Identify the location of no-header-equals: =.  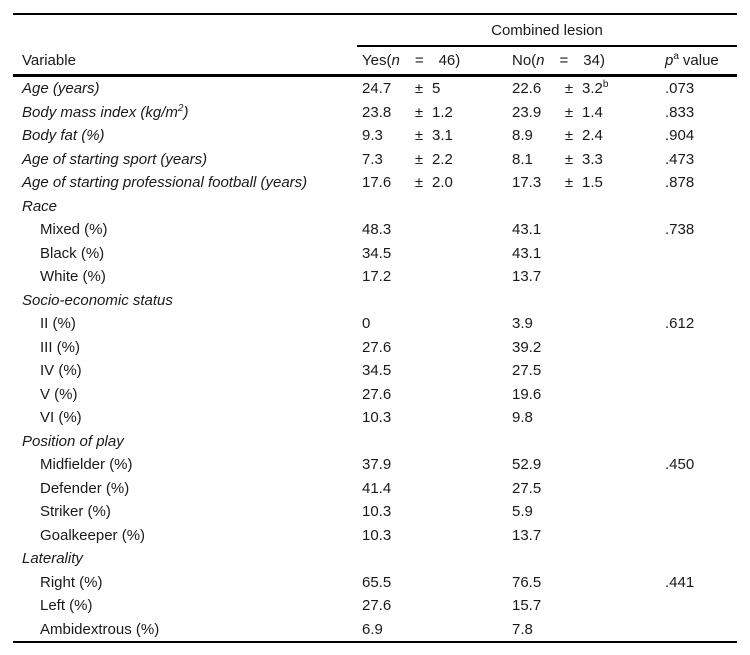
(564, 60).